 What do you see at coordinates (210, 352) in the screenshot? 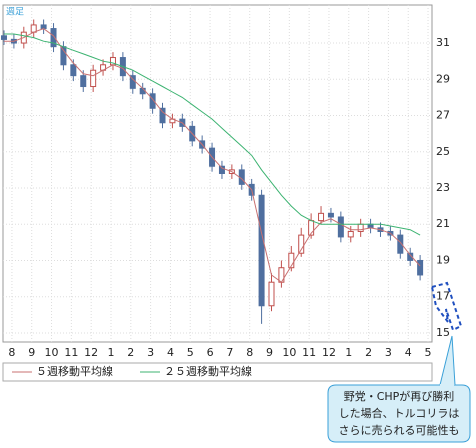
I see `x-tick-label: 6` at bounding box center [210, 352].